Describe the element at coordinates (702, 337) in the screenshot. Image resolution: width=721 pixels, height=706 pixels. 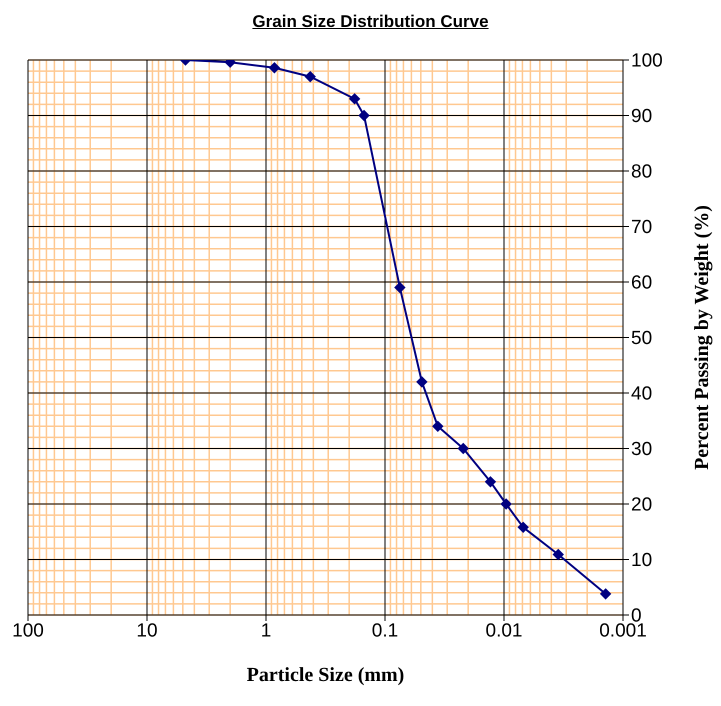
I see `y-axis-title: Percent Passing by Weight (%)` at that location.